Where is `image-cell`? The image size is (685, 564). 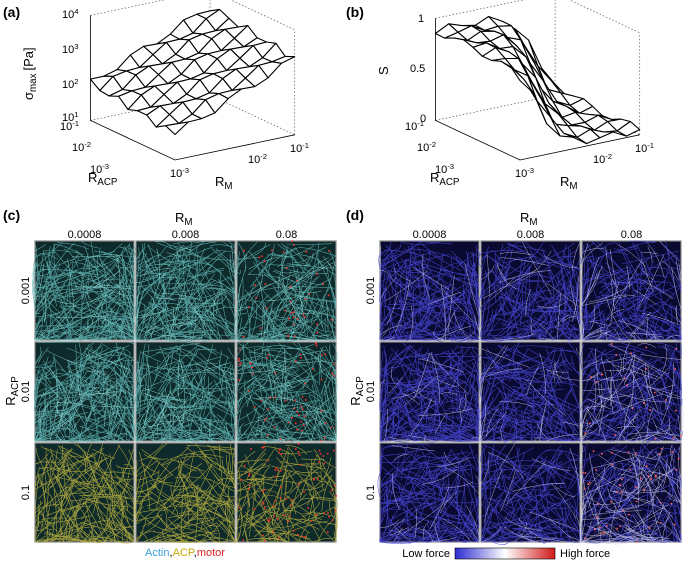
image-cell is located at coordinates (185, 492).